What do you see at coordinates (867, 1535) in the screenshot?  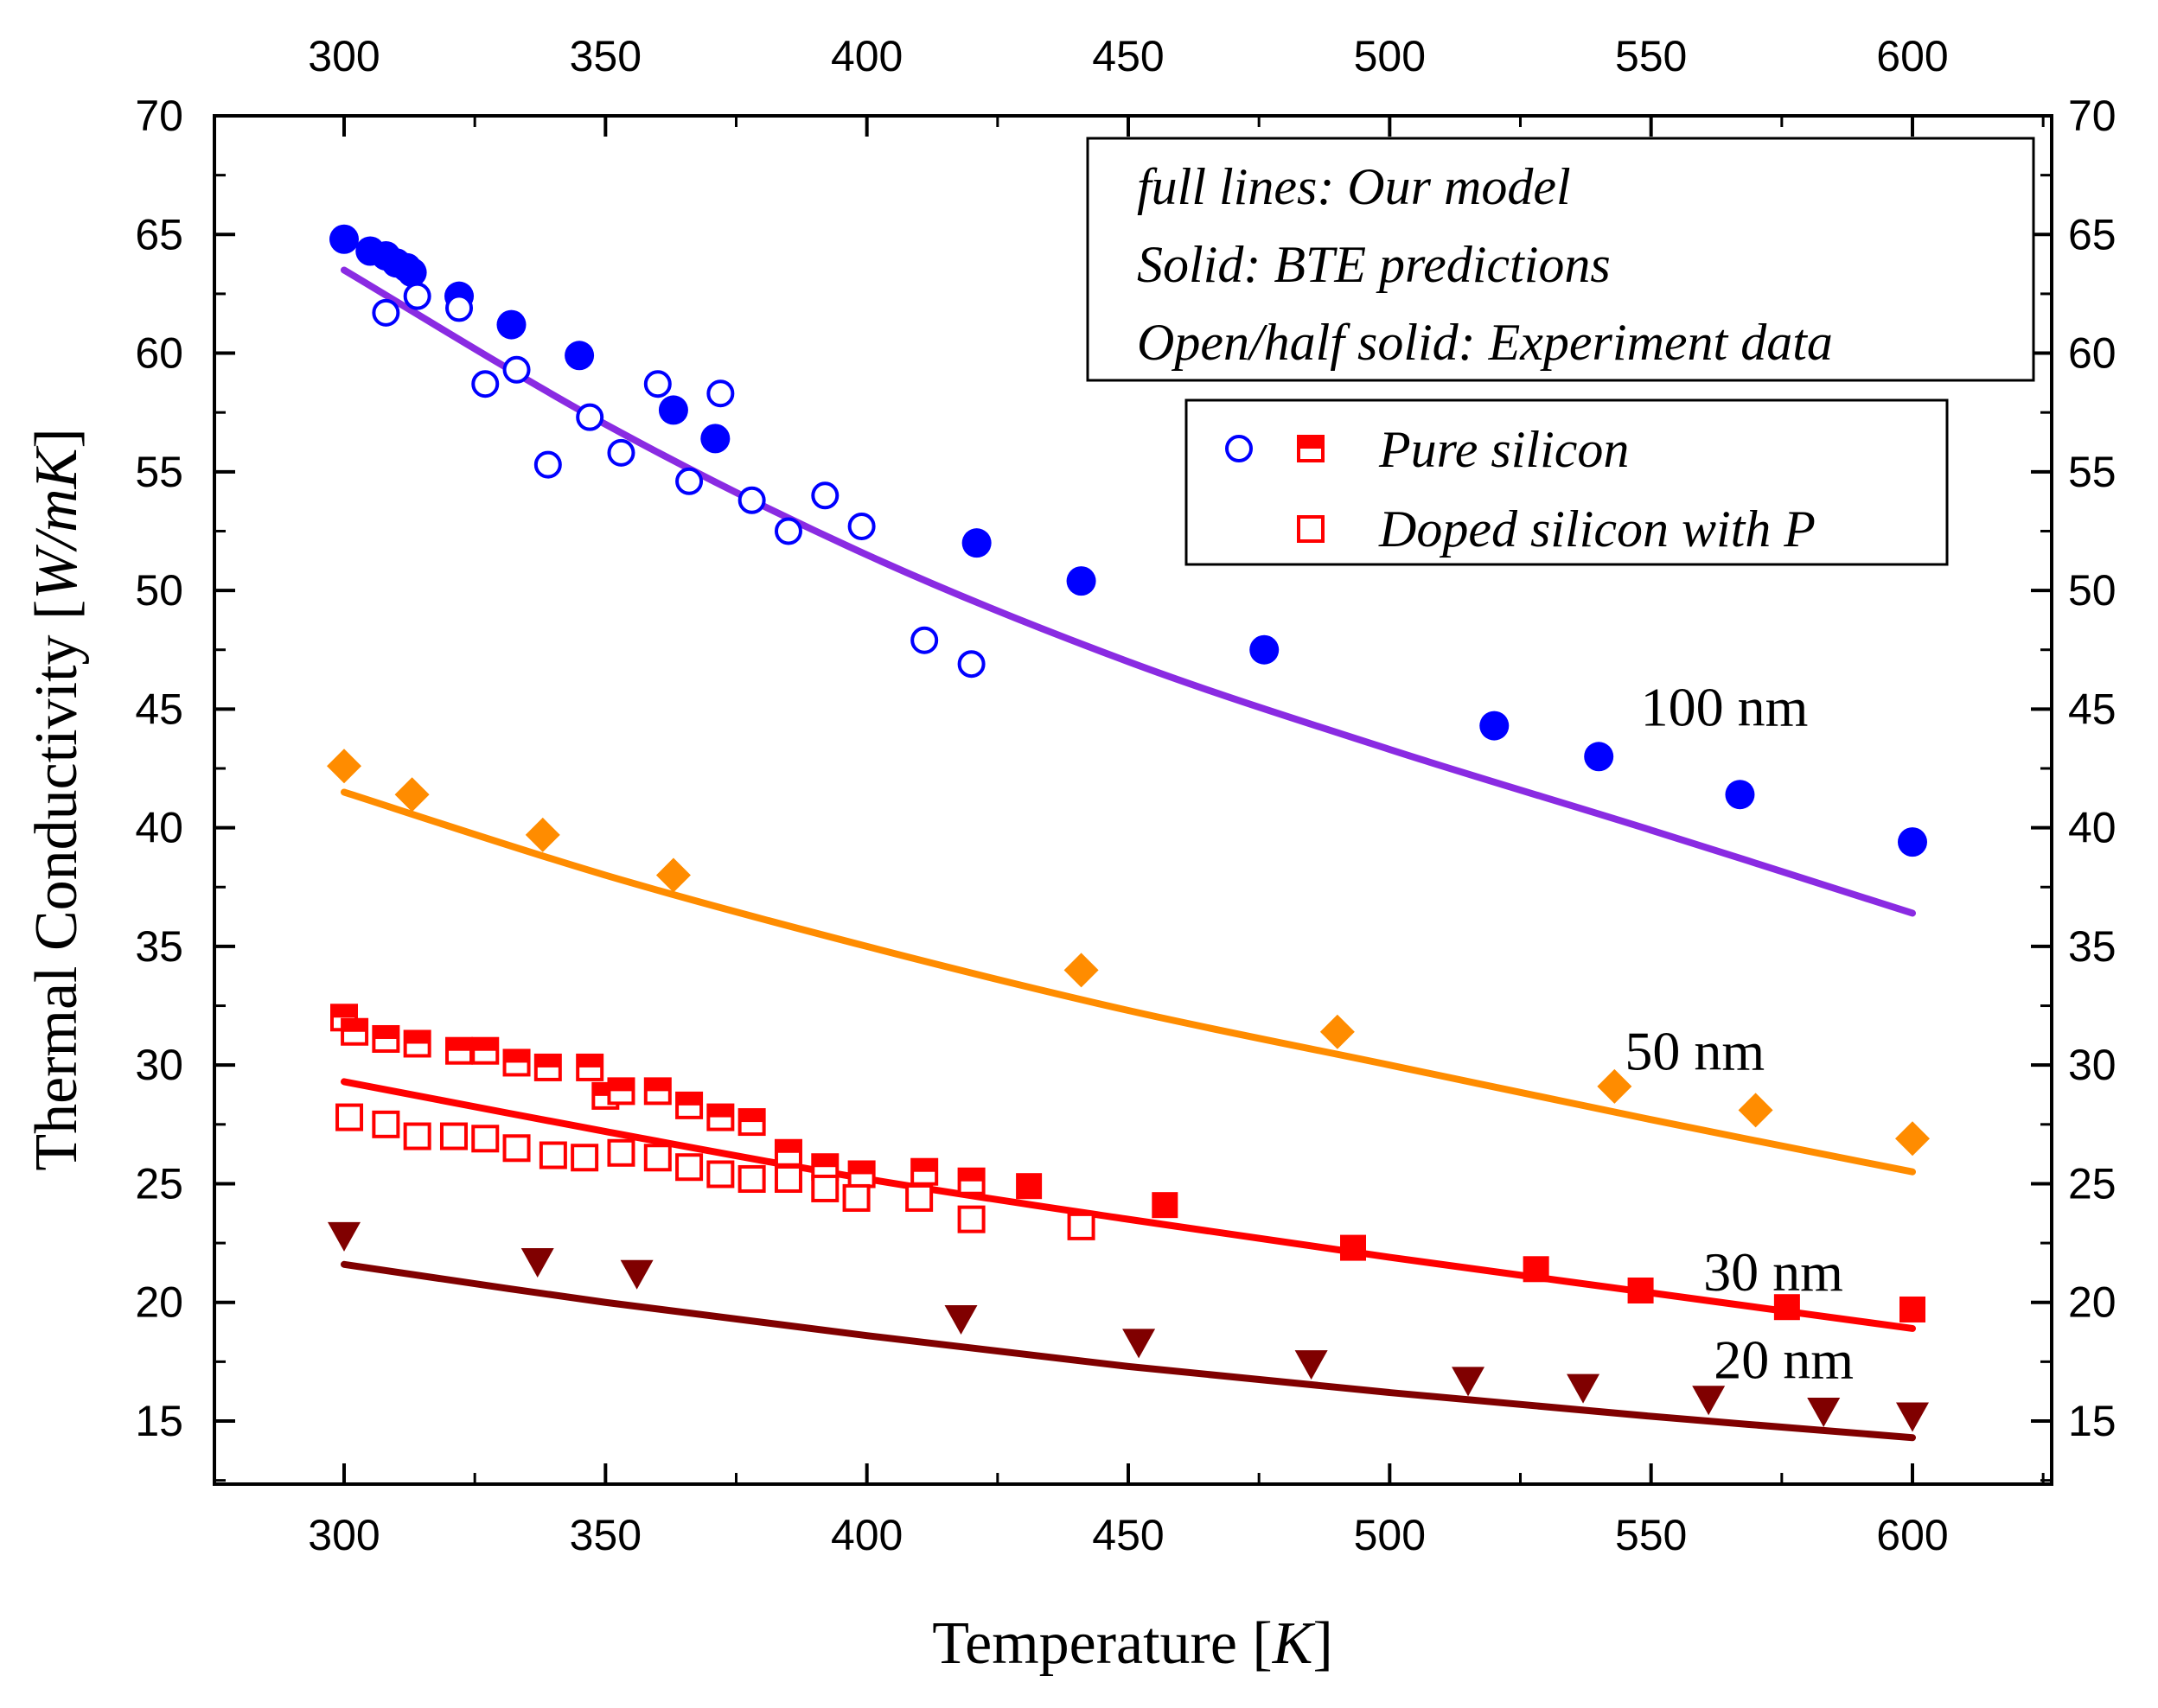 I see `x-tick-label-bottom: 400` at bounding box center [867, 1535].